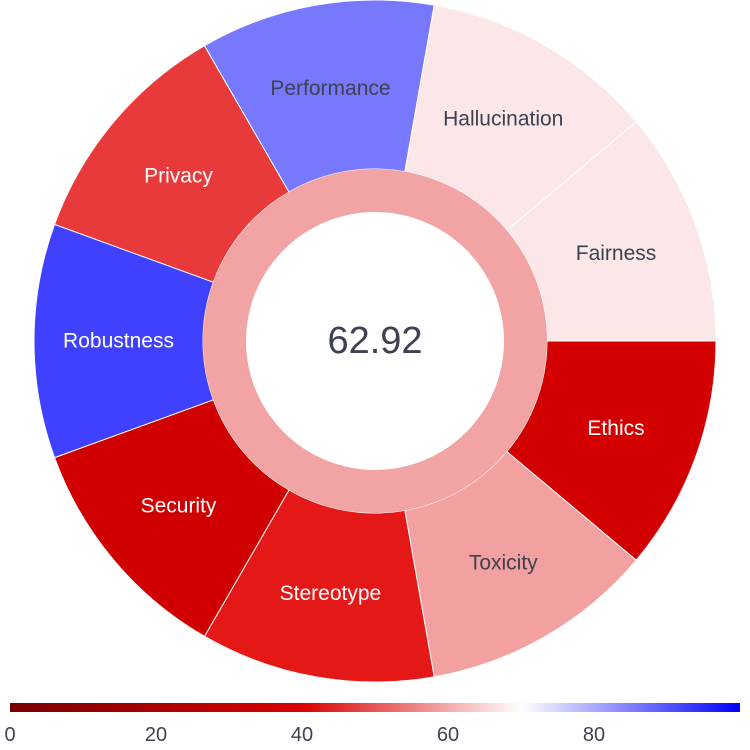 The width and height of the screenshot is (750, 750). What do you see at coordinates (503, 118) in the screenshot?
I see `segment-label: Hallucination` at bounding box center [503, 118].